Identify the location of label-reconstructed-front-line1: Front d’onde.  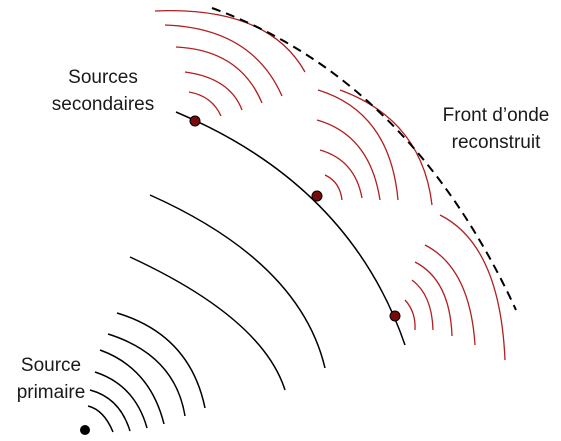
(496, 115).